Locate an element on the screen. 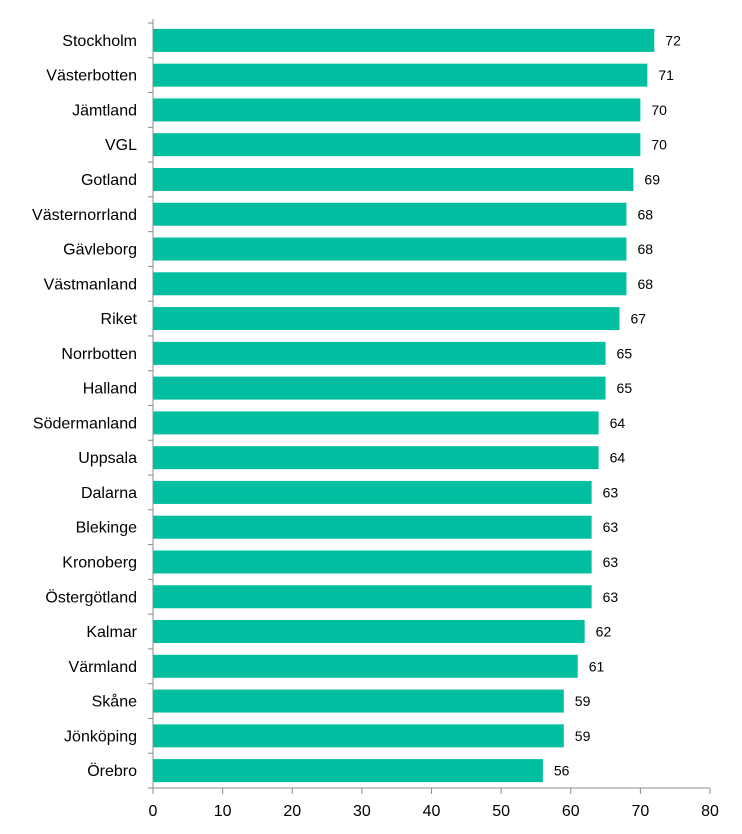 This screenshot has width=742, height=834. category-label: Halland is located at coordinates (110, 389).